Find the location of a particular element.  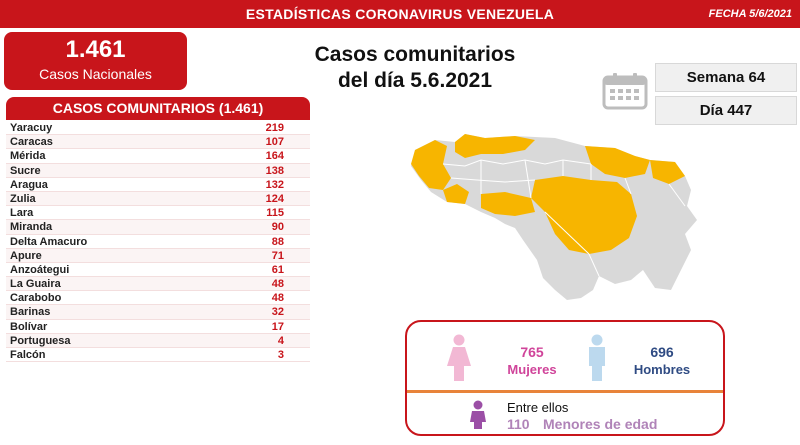

day-counter: Día 447 is located at coordinates (726, 110).